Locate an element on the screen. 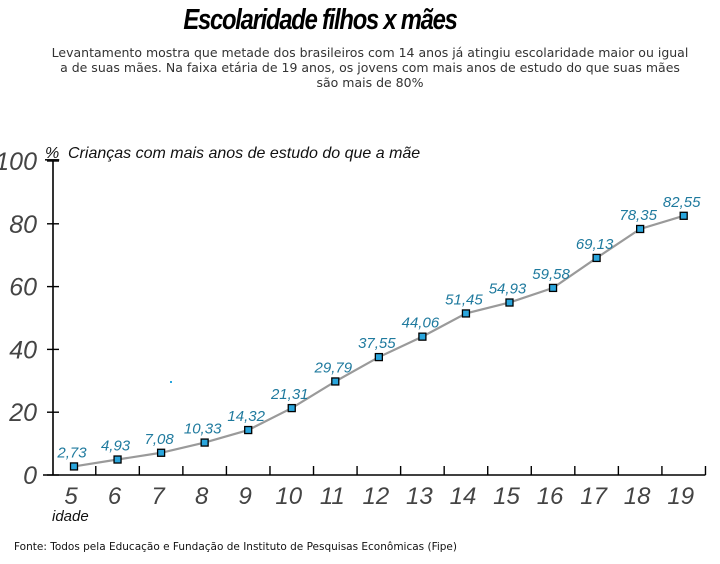 This screenshot has height=564, width=720. x-axis-title: idade is located at coordinates (70, 516).